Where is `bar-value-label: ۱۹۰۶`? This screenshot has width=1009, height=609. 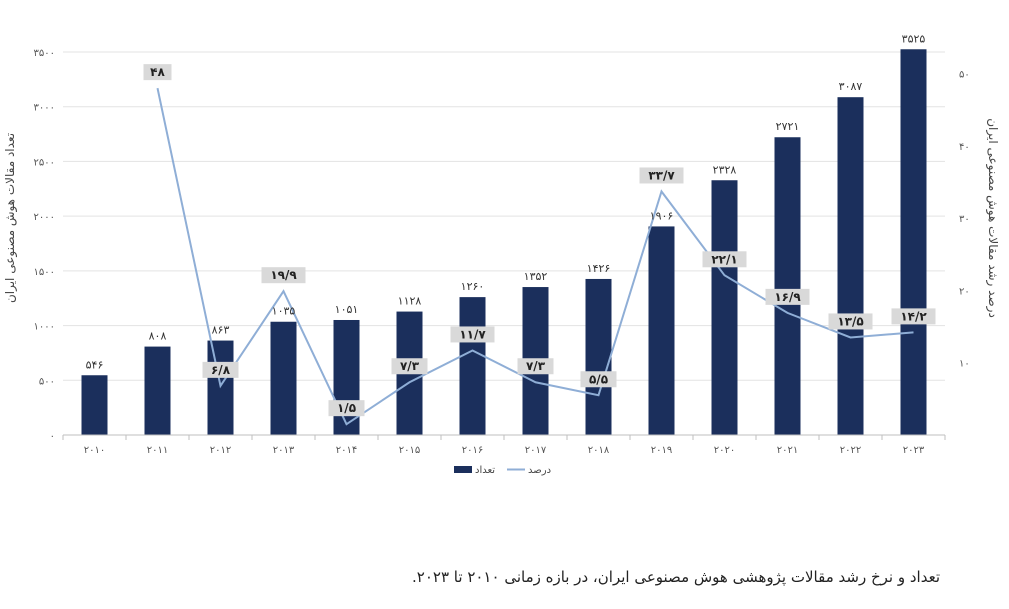
bar-value-label: ۱۹۰۶ is located at coordinates (662, 215).